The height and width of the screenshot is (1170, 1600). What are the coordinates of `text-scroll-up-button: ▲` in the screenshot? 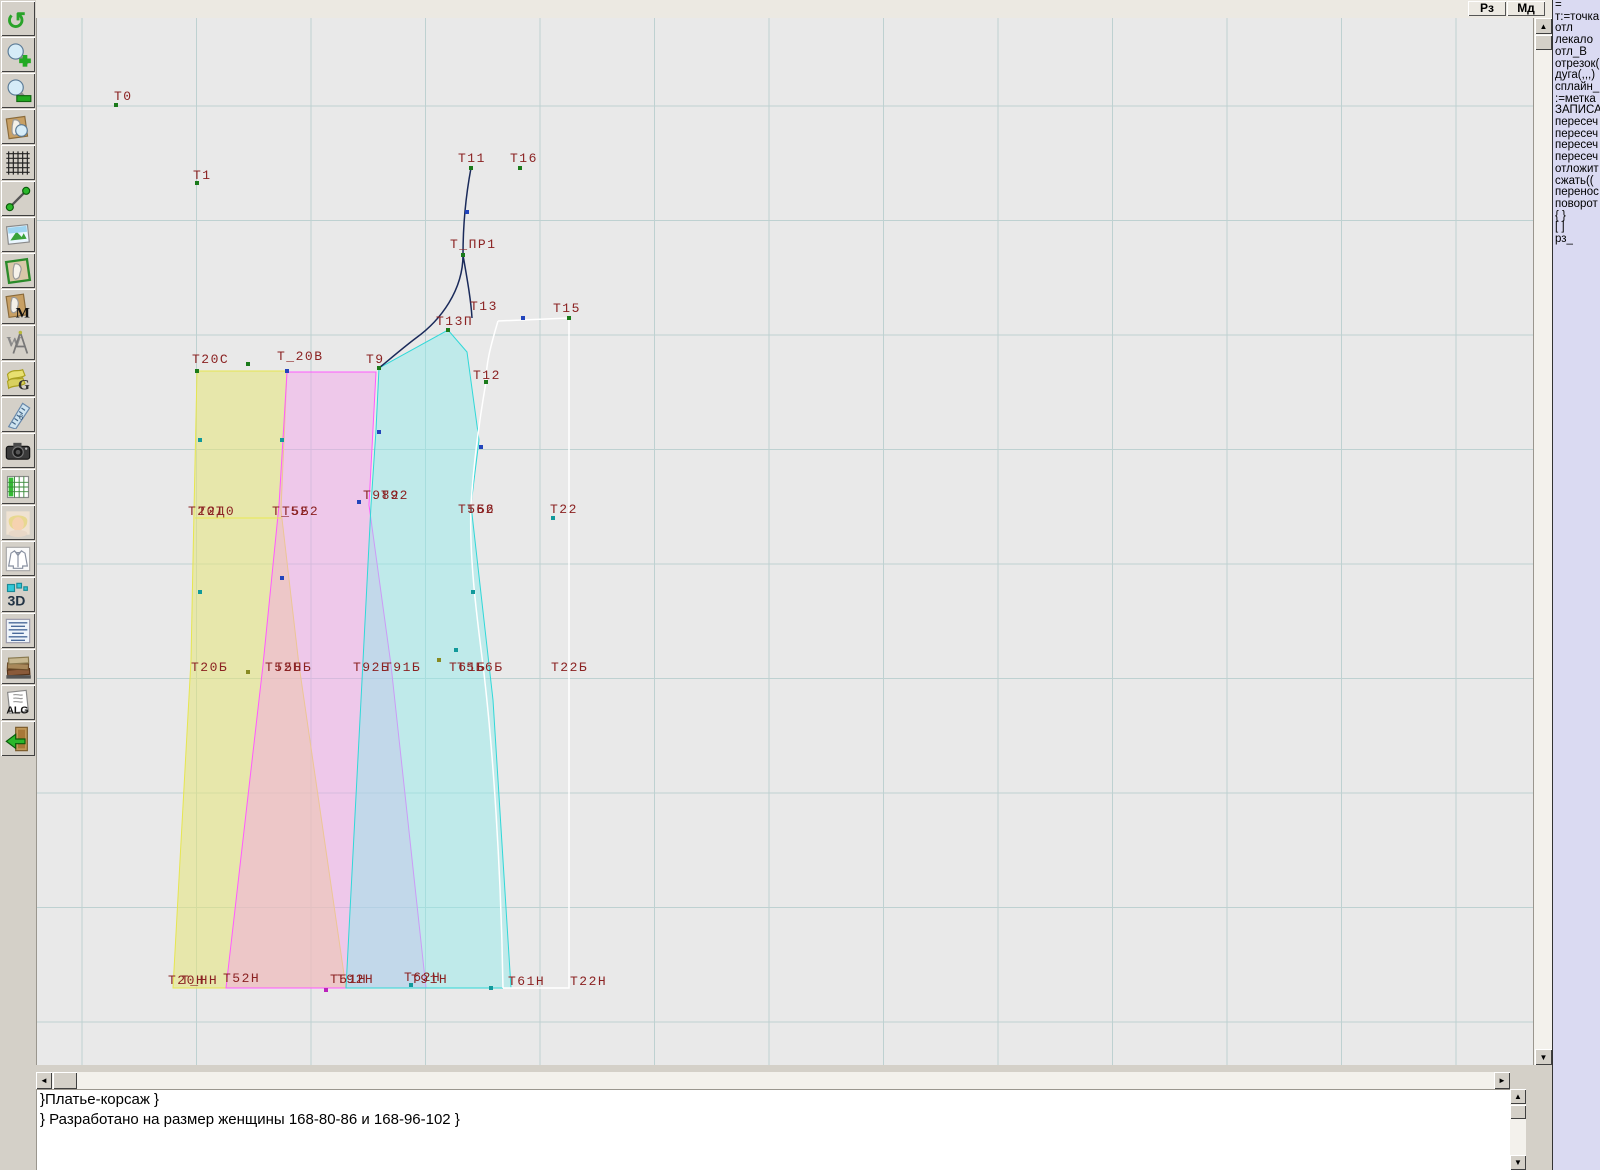 It's located at (1518, 1096).